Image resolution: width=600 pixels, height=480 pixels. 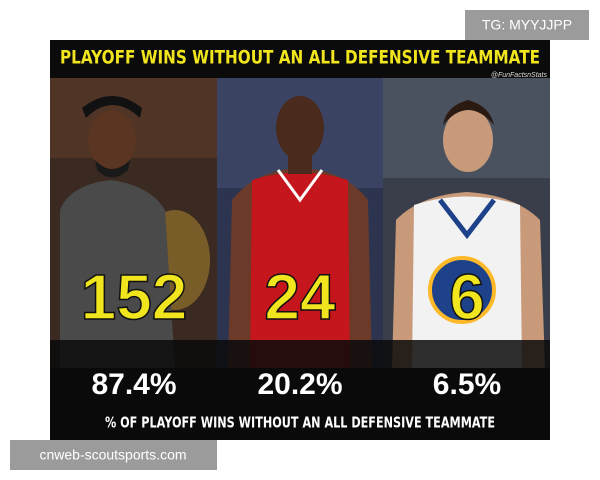 I want to click on wins-value: 6, so click(x=467, y=297).